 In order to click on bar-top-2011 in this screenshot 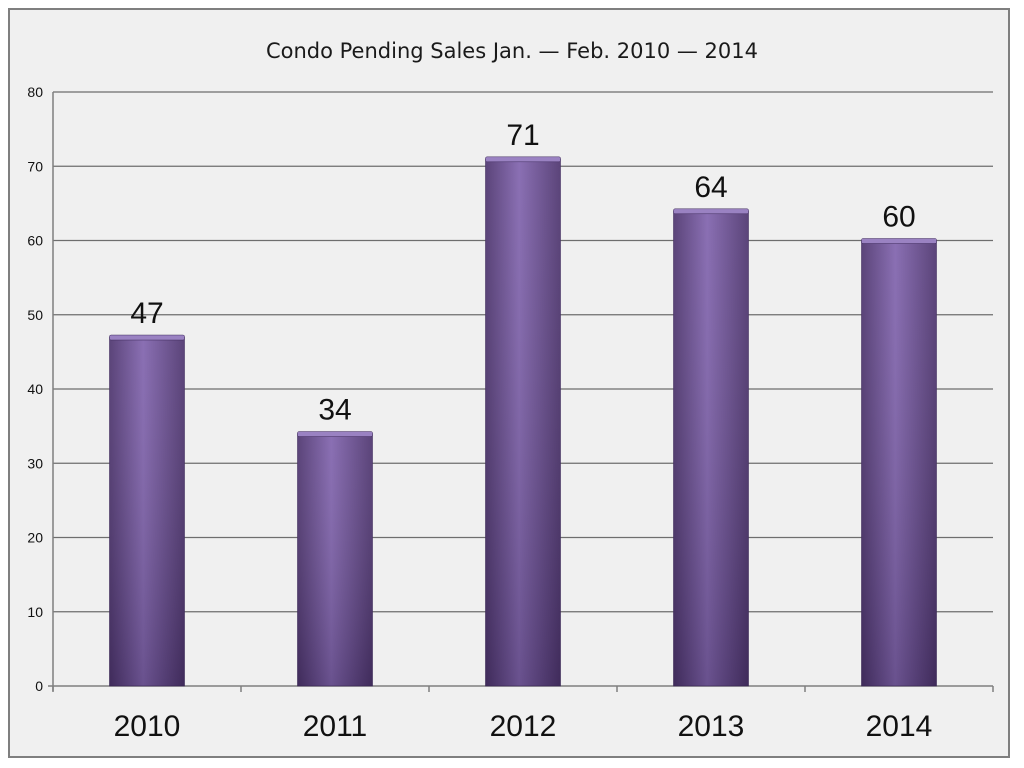, I will do `click(335, 434)`.